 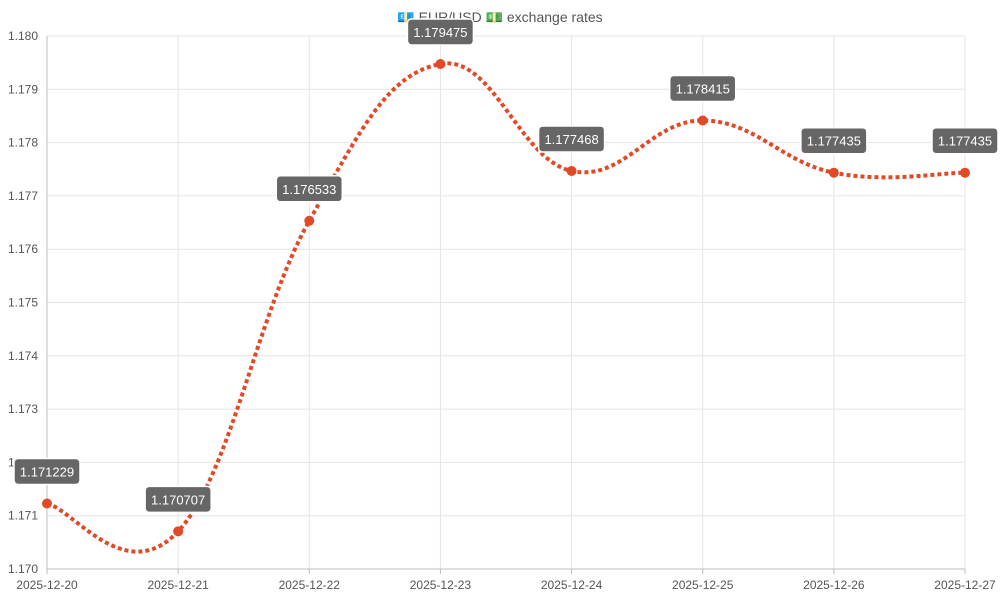 What do you see at coordinates (23, 569) in the screenshot?
I see `y-tick-label: 1.170` at bounding box center [23, 569].